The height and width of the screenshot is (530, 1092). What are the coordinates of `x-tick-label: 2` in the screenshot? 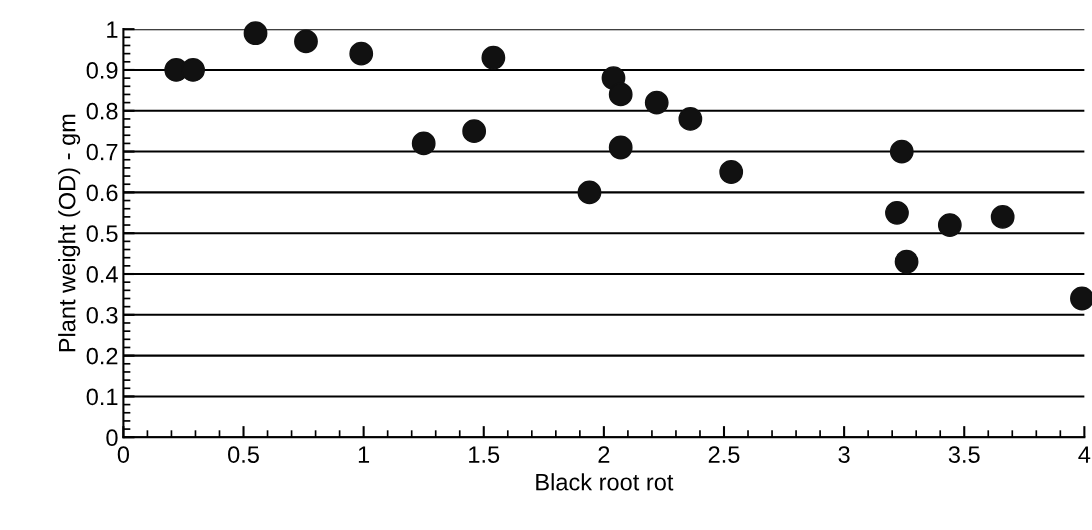 It's located at (604, 454).